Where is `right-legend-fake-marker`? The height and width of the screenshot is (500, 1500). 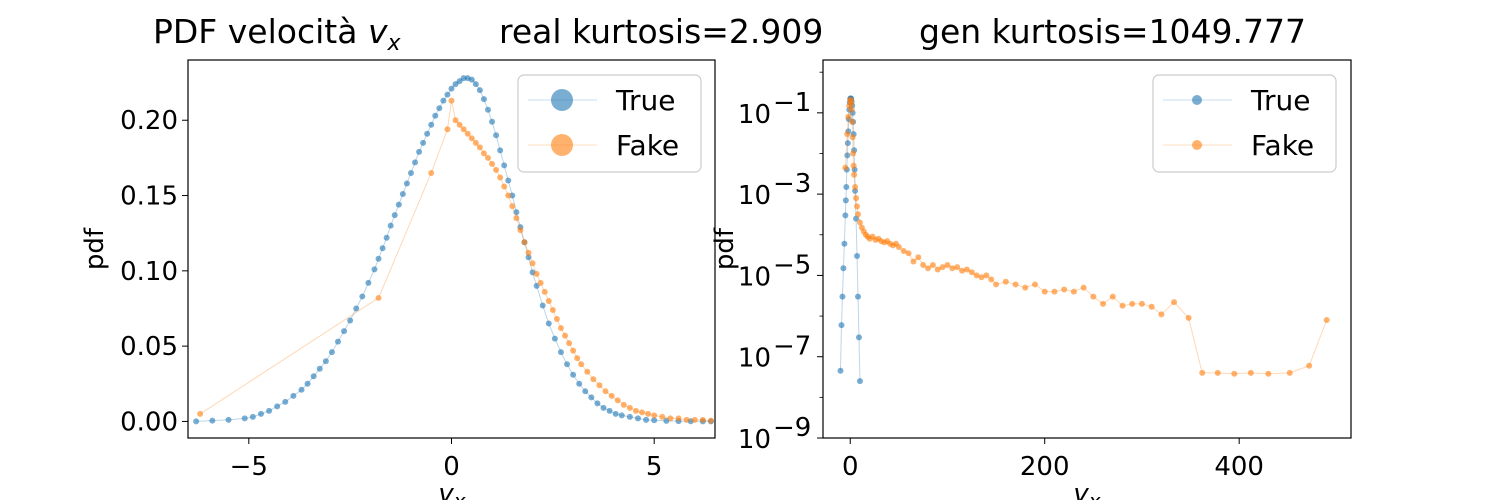 right-legend-fake-marker is located at coordinates (1197, 145).